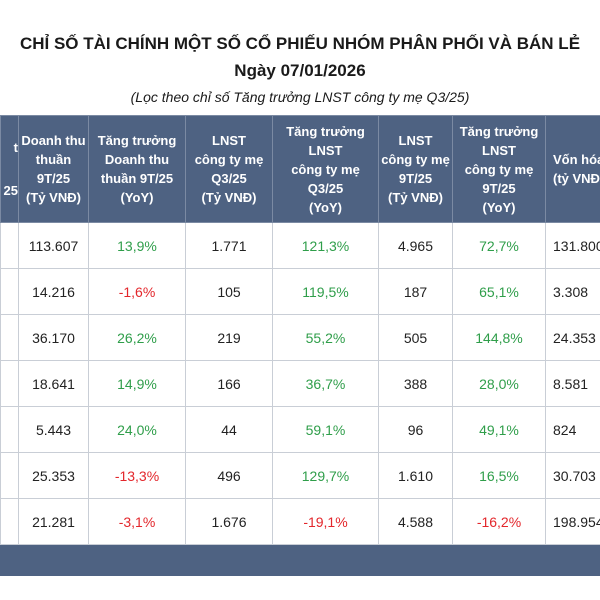 The height and width of the screenshot is (600, 600). Describe the element at coordinates (576, 178) in the screenshot. I see `header-line: (tỷ VNĐ)` at that location.